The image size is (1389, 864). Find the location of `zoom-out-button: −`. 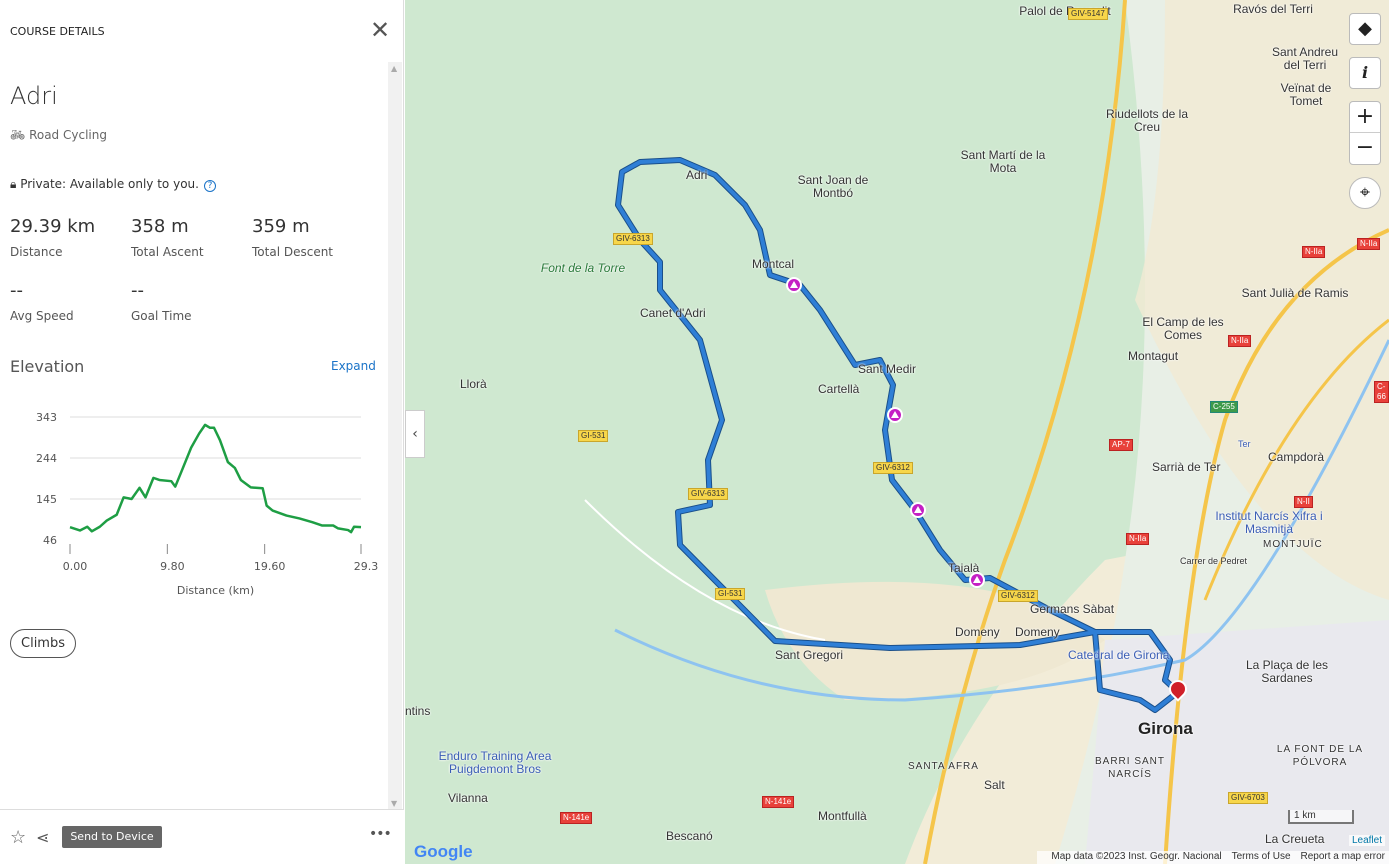

zoom-out-button: − is located at coordinates (1365, 147).